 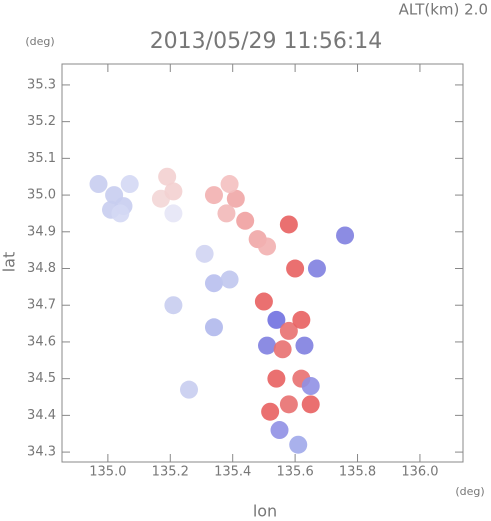 I want to click on x-tick-label: 135.8, so click(x=357, y=472).